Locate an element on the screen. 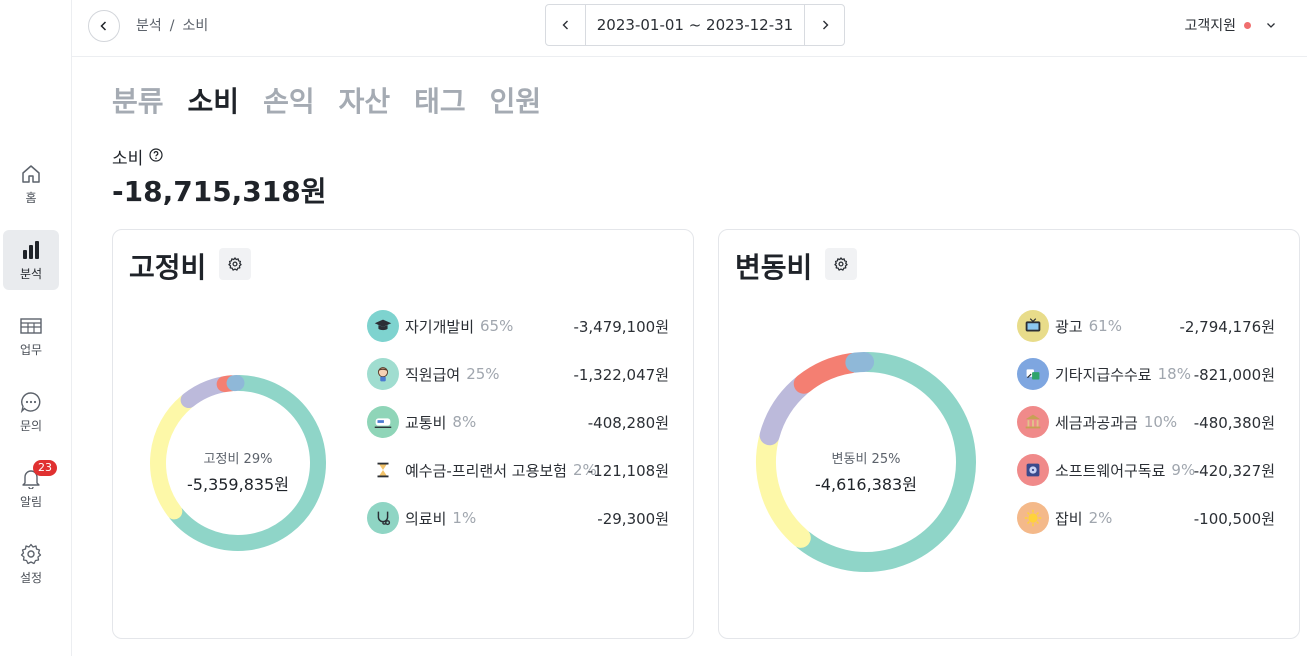 This screenshot has height=656, width=1307. summary-label: 소비 is located at coordinates (128, 159).